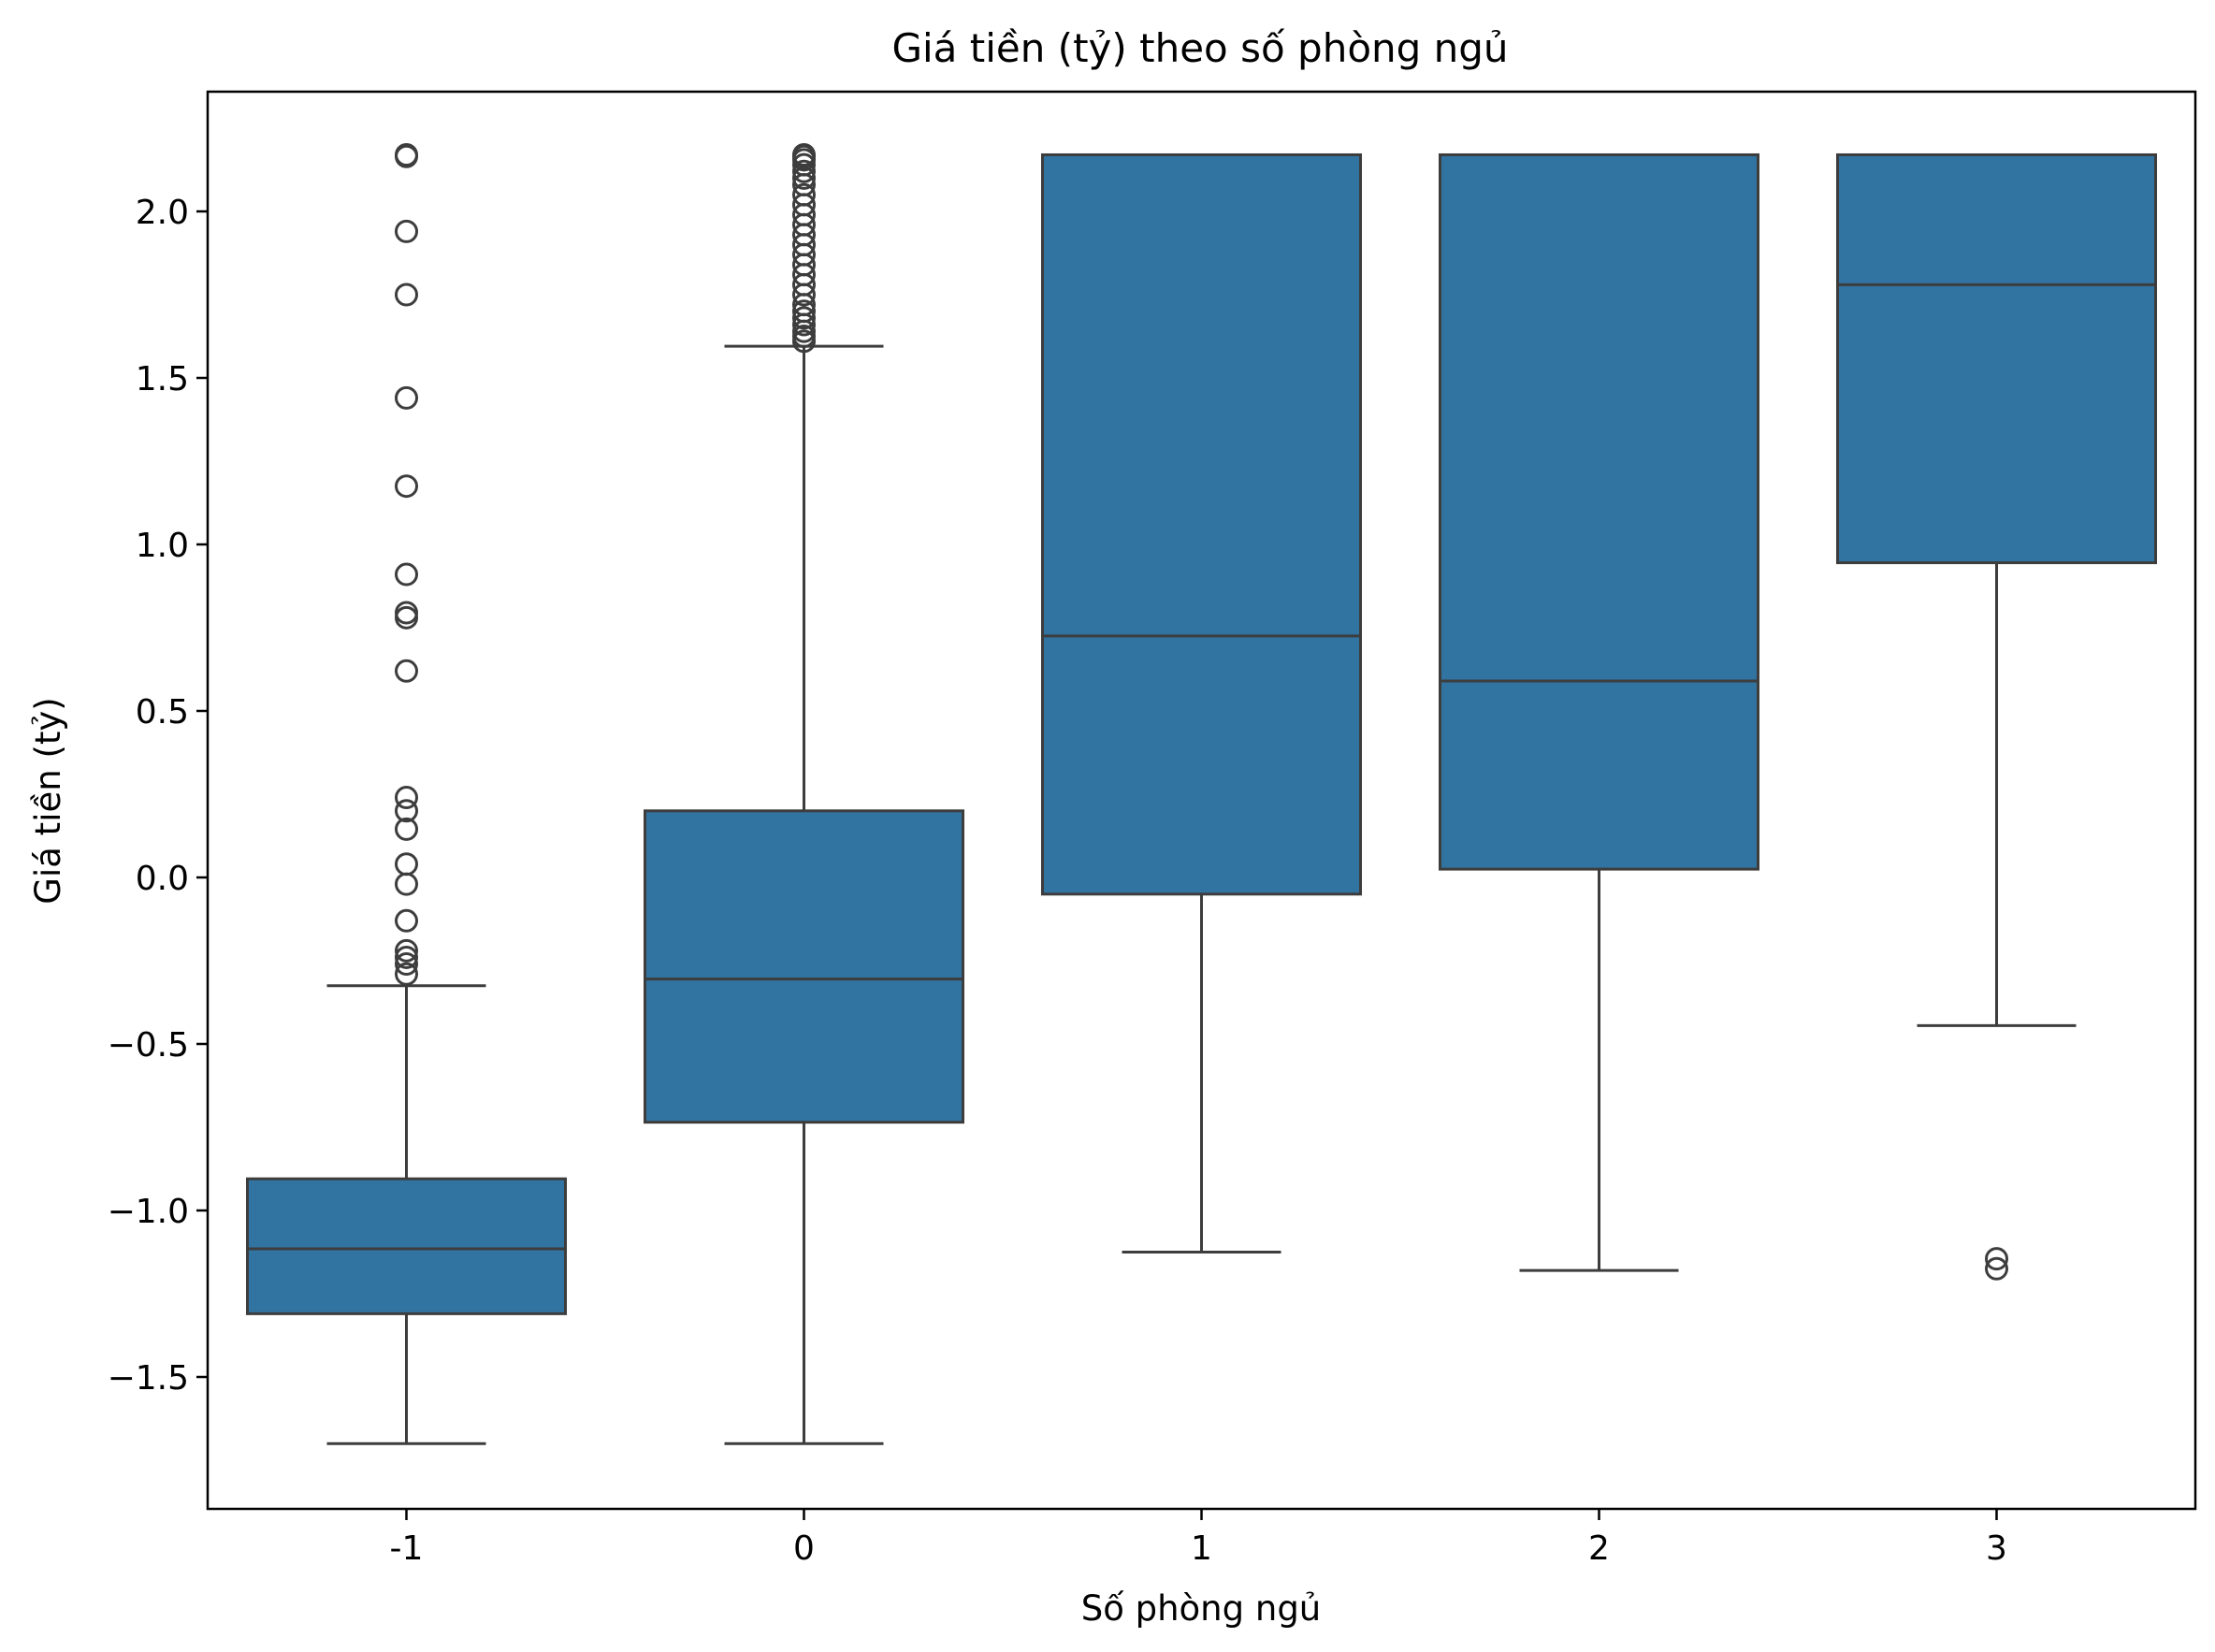 The image size is (2215, 1652). I want to click on chart-title: Giá tiền (tỷ) theo số phòng ngủ, so click(1199, 48).